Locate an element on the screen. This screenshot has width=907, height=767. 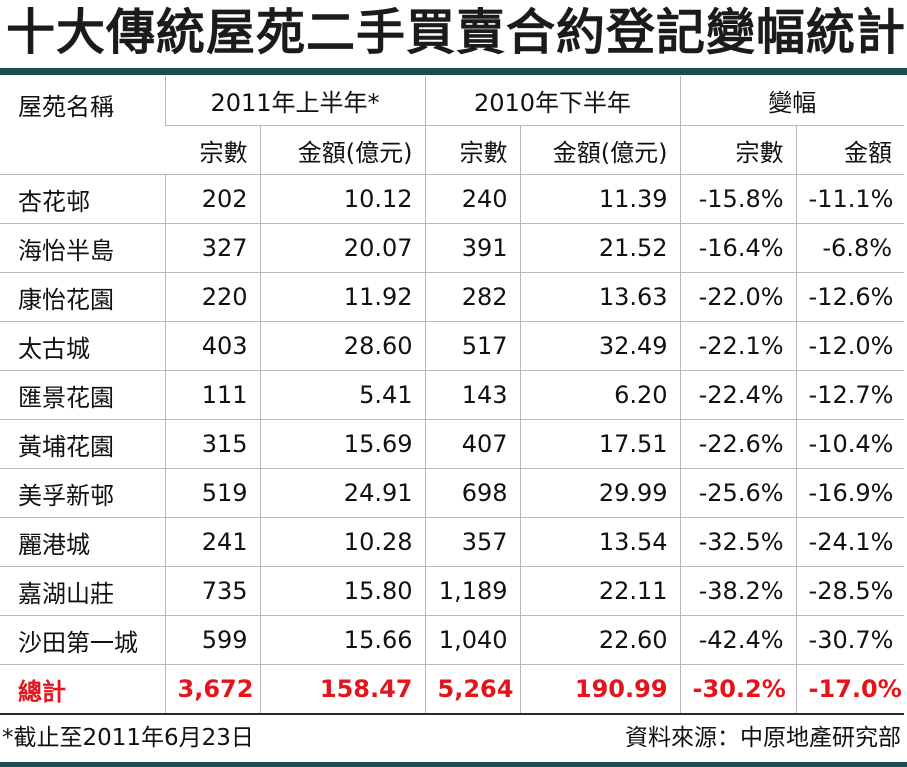
count-2010: 240 is located at coordinates (472, 199).